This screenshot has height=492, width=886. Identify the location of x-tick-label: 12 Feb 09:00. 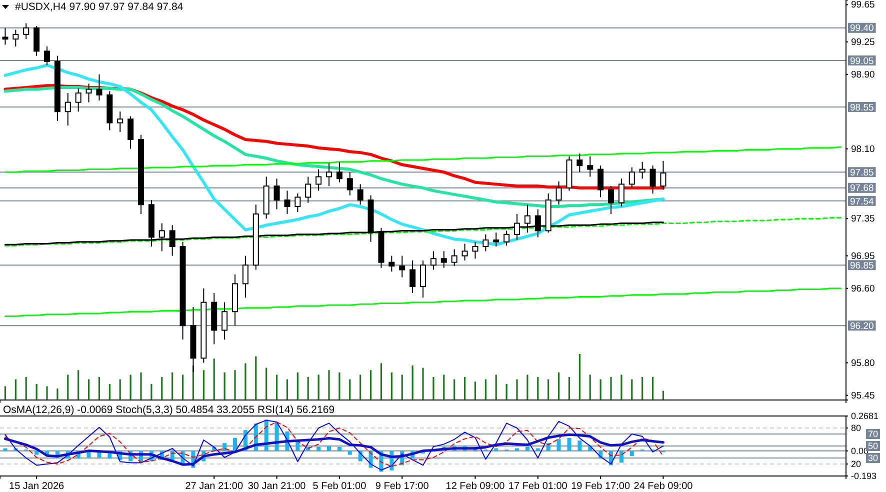
(476, 486).